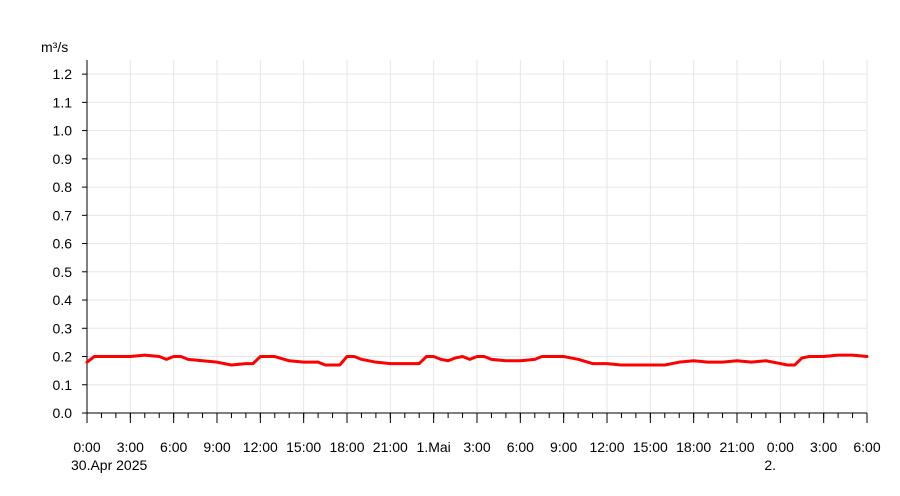 Image resolution: width=900 pixels, height=496 pixels. I want to click on y-tick-label: 1.1, so click(63, 102).